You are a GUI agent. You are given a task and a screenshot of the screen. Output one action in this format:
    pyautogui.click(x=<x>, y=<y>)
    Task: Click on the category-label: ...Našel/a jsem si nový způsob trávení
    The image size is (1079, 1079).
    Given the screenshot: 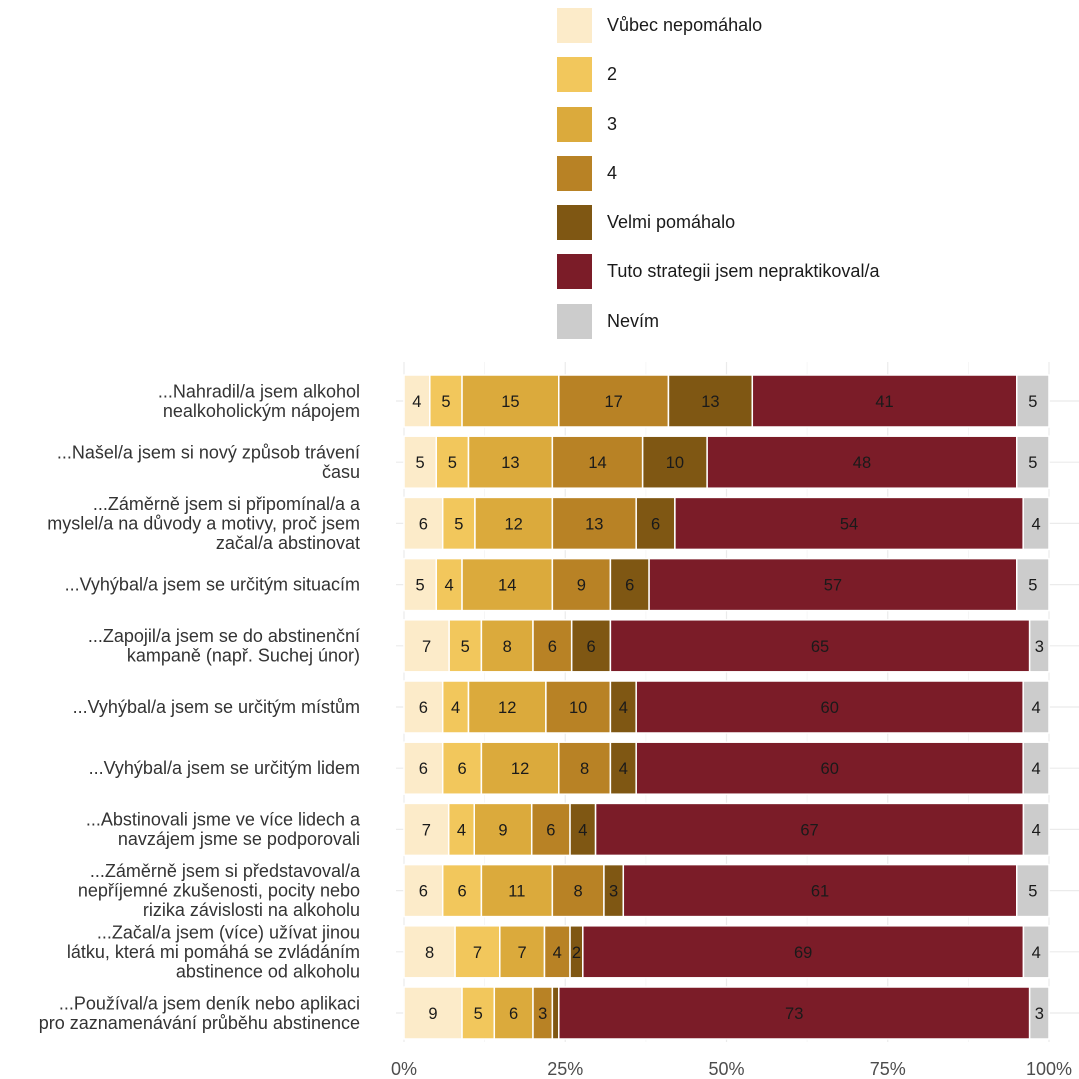 What is the action you would take?
    pyautogui.click(x=208, y=452)
    